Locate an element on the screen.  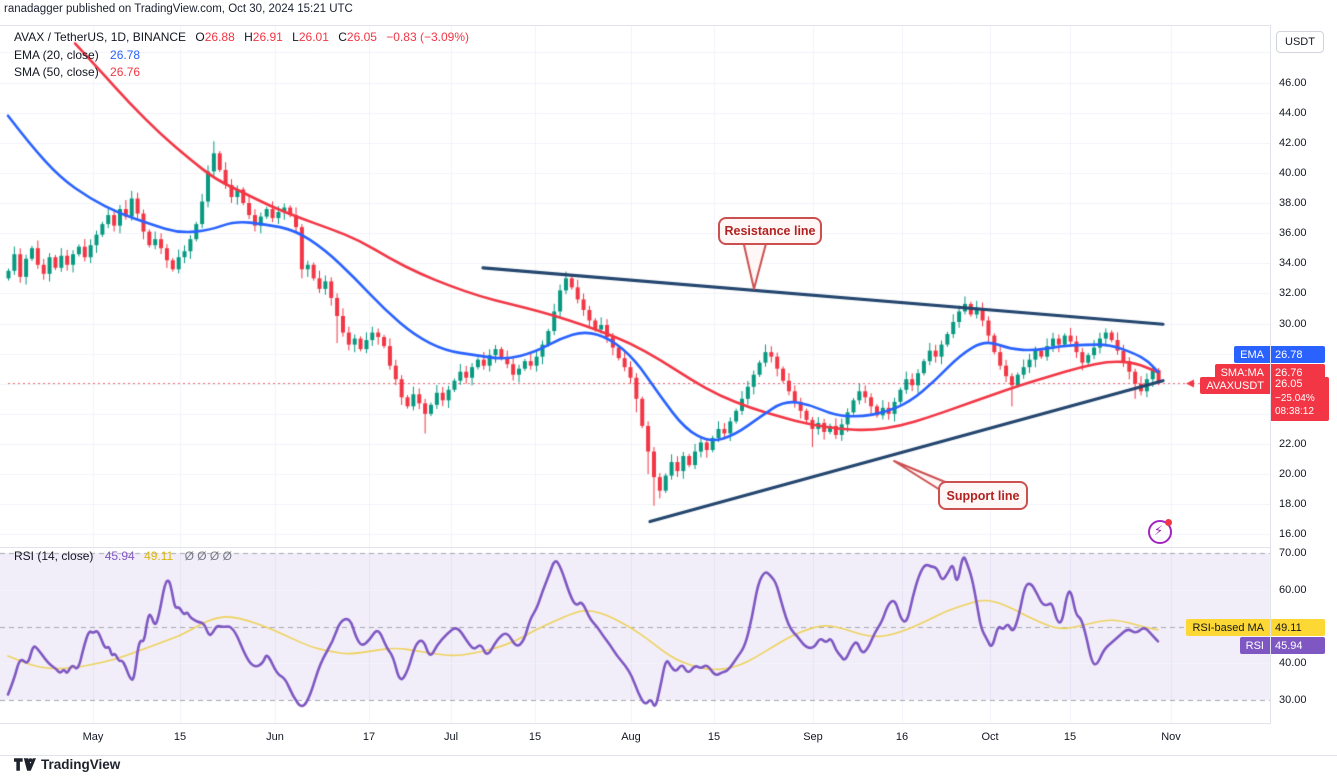
close-label: C is located at coordinates (342, 37).